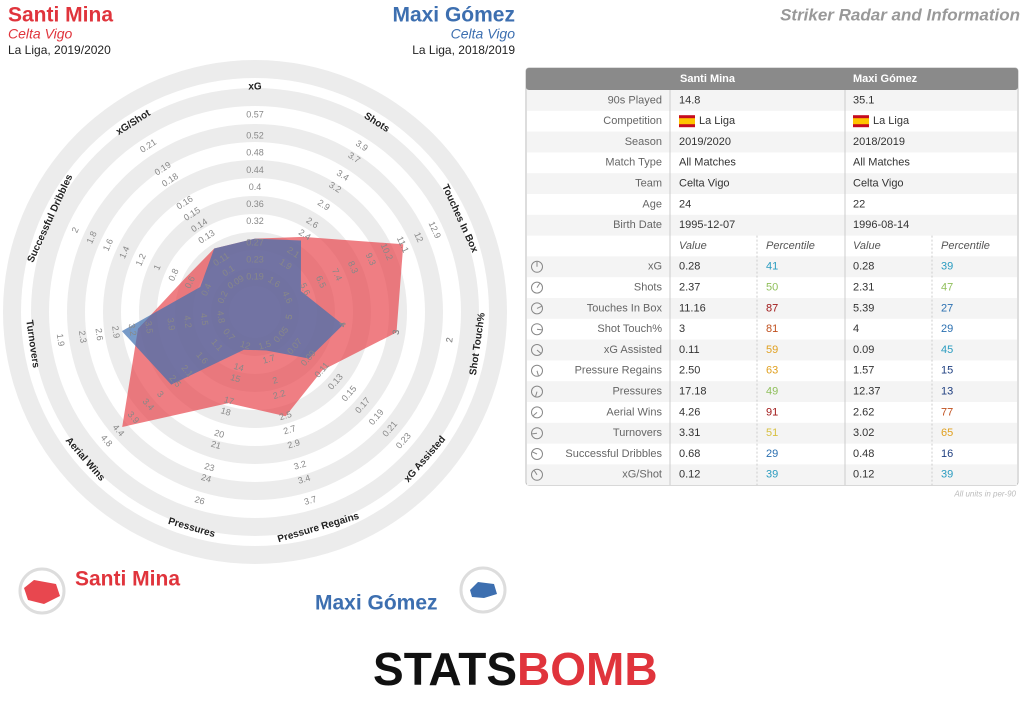 The image size is (1024, 716). Describe the element at coordinates (235, 378) in the screenshot. I see `radar-tick-label: 15` at that location.